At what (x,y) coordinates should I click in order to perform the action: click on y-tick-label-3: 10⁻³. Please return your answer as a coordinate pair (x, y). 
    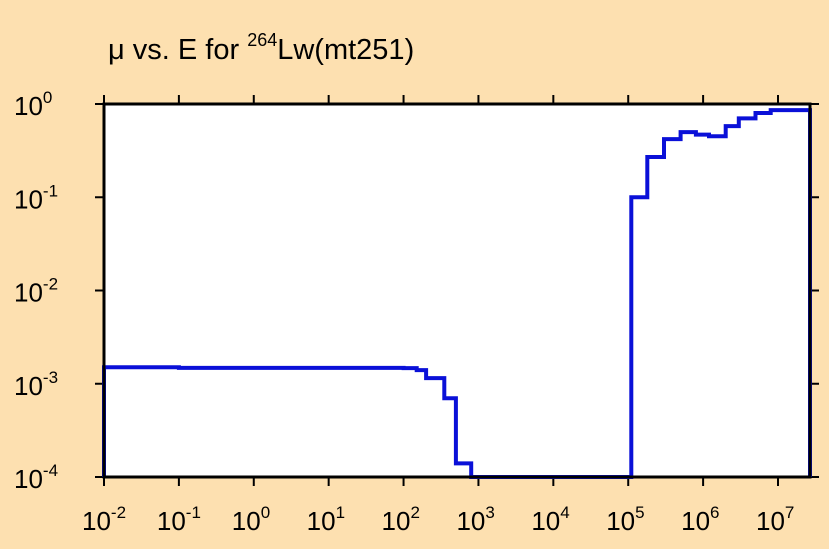
    Looking at the image, I should click on (36, 384).